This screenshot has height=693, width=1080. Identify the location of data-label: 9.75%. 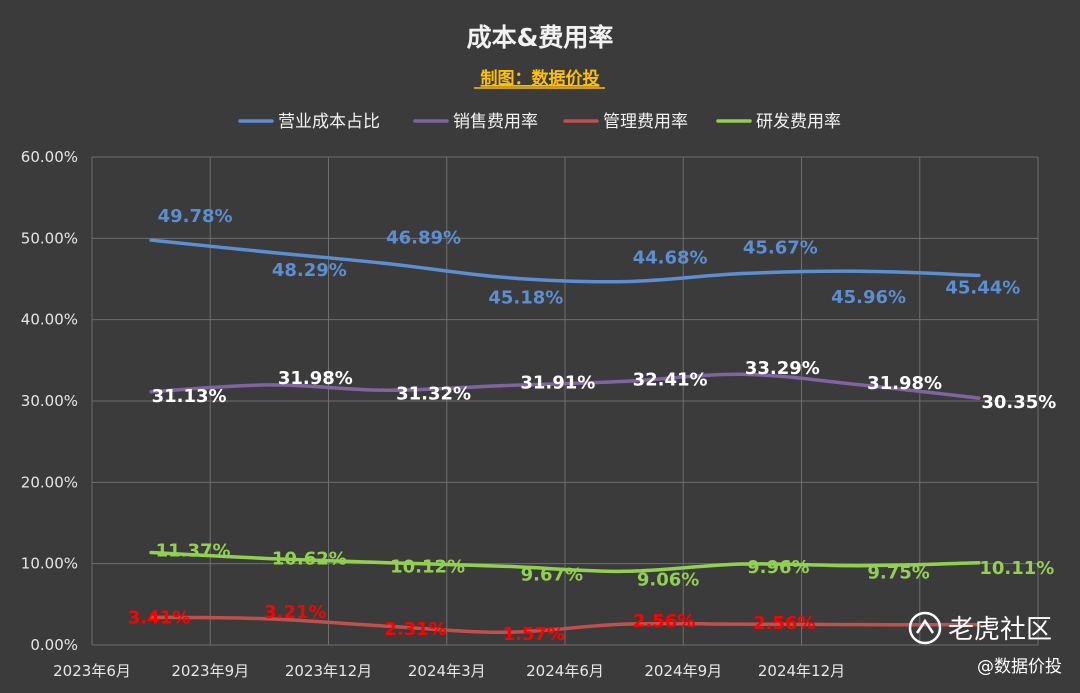
(898, 573).